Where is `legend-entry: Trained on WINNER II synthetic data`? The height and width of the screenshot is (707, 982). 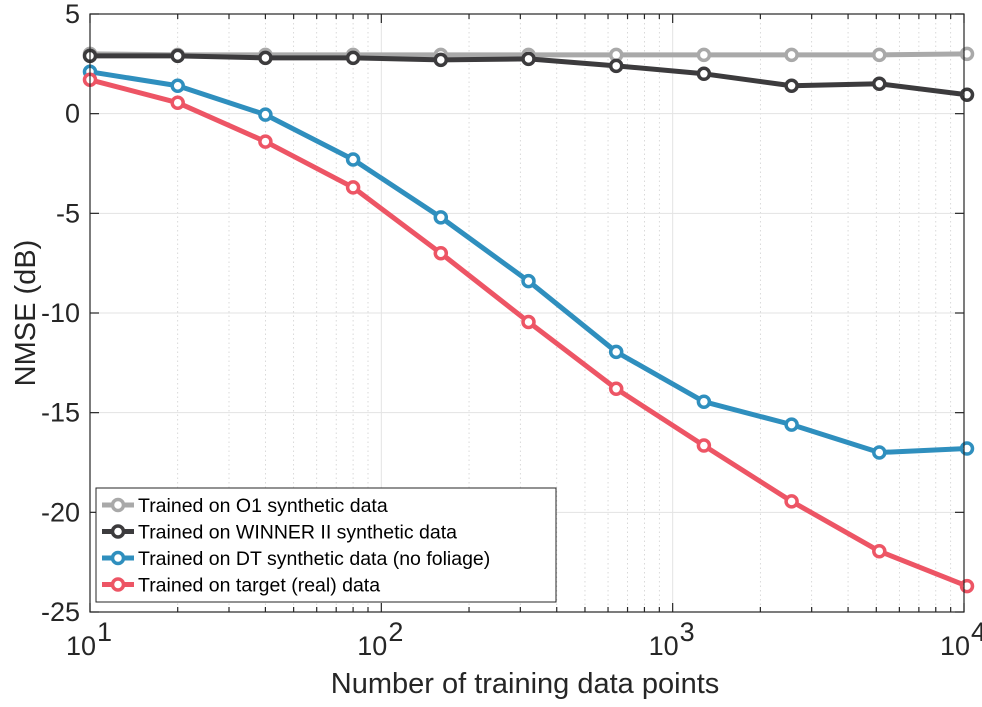
legend-entry: Trained on WINNER II synthetic data is located at coordinates (279, 533).